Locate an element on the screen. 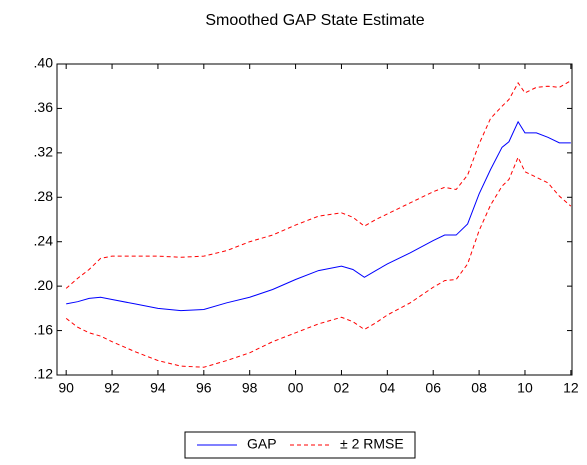 The image size is (587, 465). x-tick-label: 12 is located at coordinates (571, 388).